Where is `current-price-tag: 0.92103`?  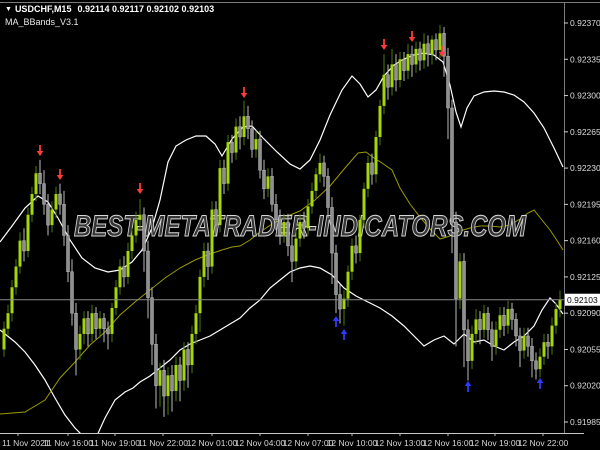
current-price-tag: 0.92103 is located at coordinates (582, 299).